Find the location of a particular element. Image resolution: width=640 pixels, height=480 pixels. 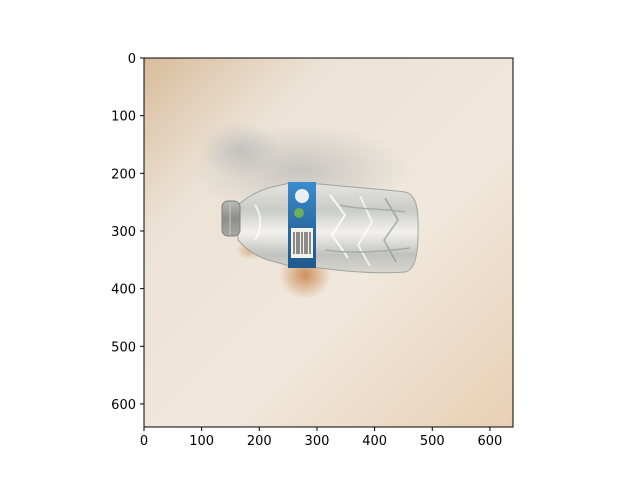

bottle-cap is located at coordinates (231, 218).